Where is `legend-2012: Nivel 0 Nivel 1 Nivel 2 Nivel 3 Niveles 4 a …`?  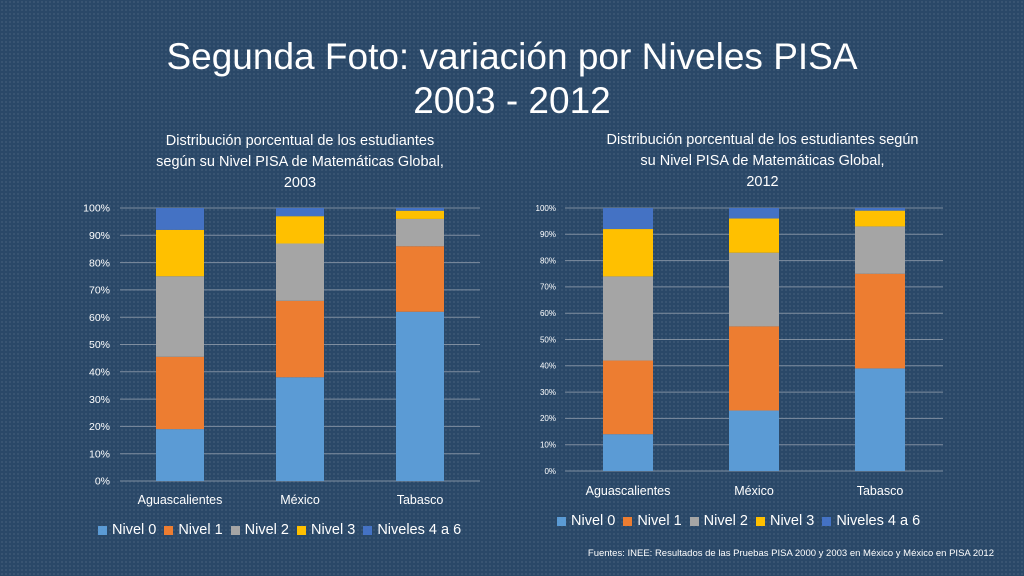 legend-2012: Nivel 0 Nivel 1 Nivel 2 Nivel 3 Niveles 4 a … is located at coordinates (738, 521).